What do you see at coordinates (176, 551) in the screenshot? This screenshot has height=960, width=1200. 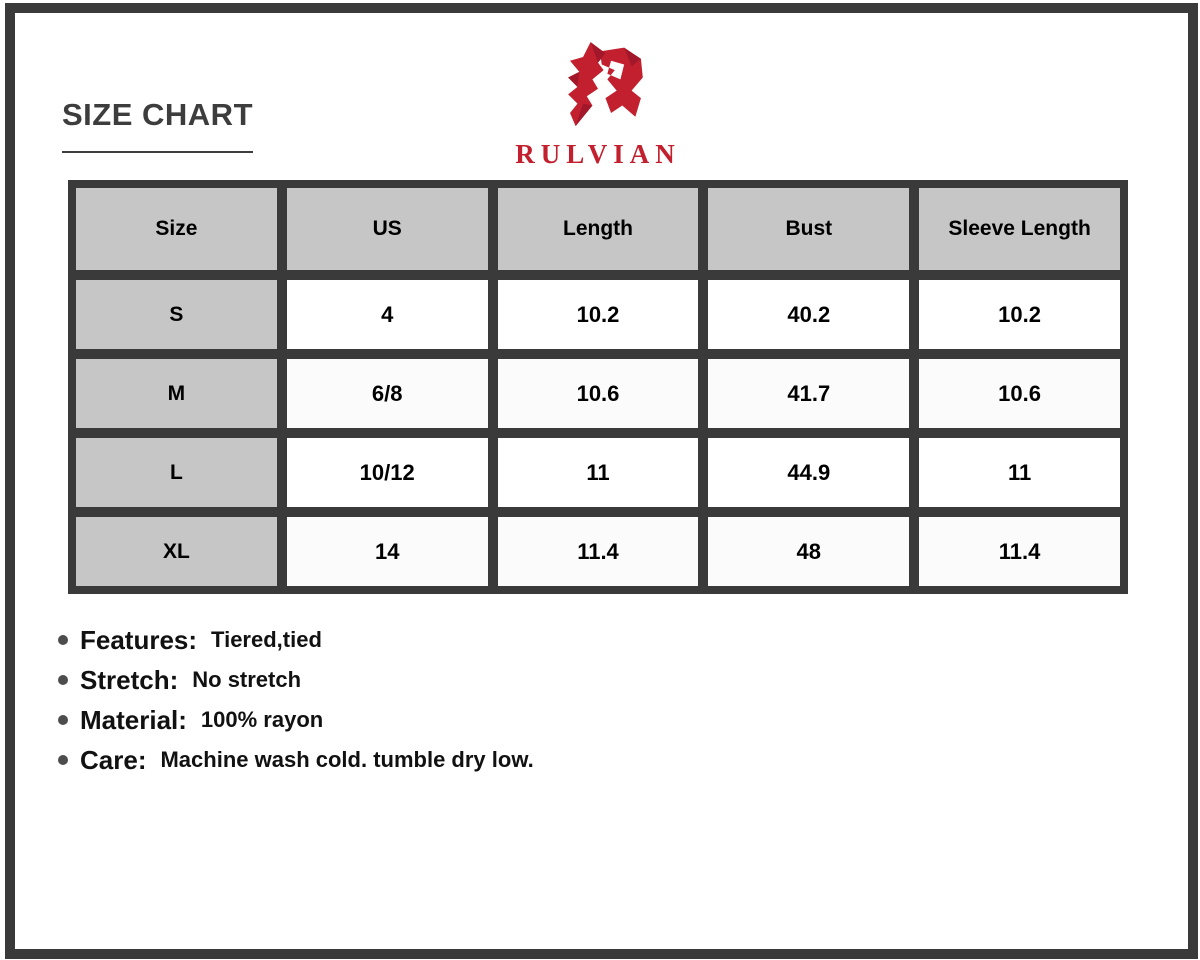 I see `row-label: XL` at bounding box center [176, 551].